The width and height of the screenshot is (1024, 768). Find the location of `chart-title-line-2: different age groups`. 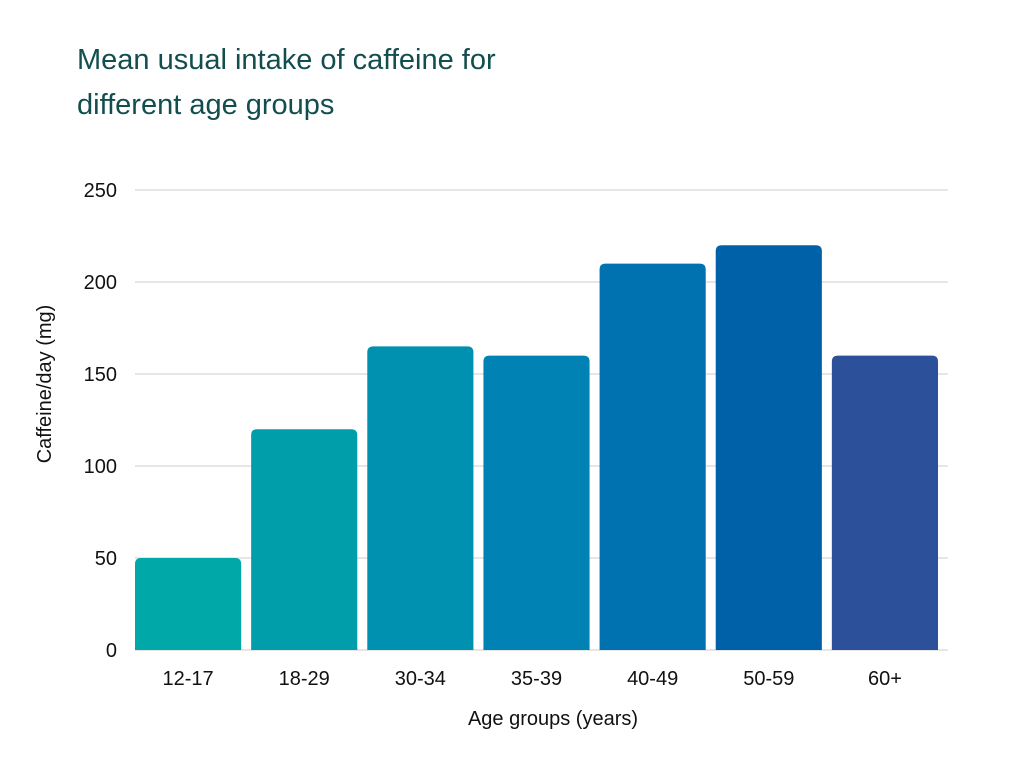

chart-title-line-2: different age groups is located at coordinates (206, 105).